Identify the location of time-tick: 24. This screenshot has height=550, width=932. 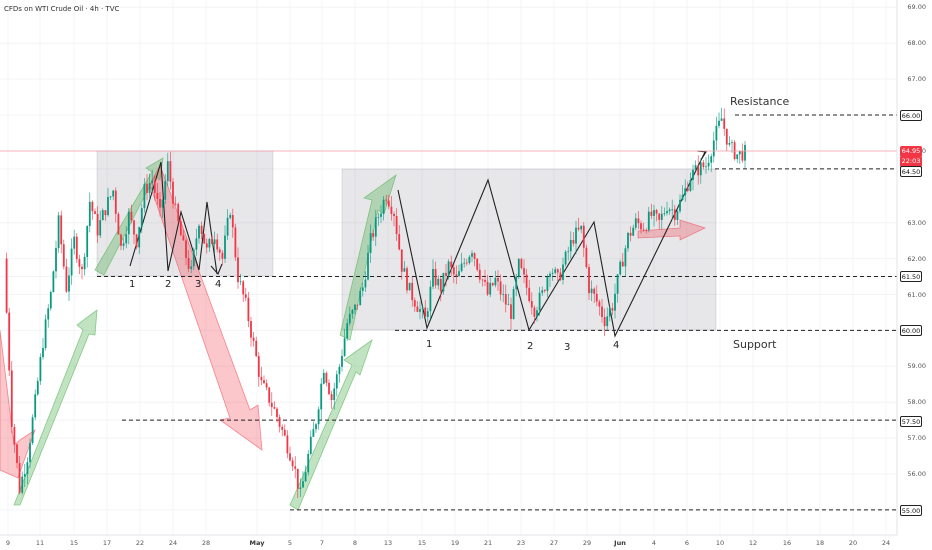
(173, 543).